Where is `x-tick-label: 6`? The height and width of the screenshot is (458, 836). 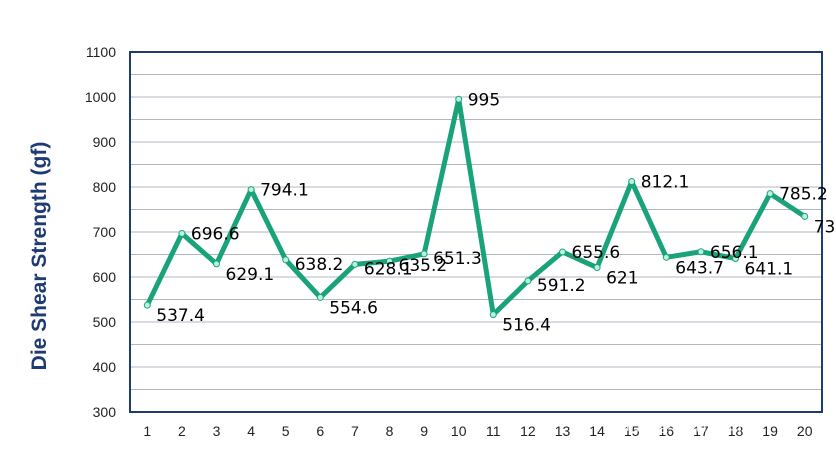 x-tick-label: 6 is located at coordinates (320, 431).